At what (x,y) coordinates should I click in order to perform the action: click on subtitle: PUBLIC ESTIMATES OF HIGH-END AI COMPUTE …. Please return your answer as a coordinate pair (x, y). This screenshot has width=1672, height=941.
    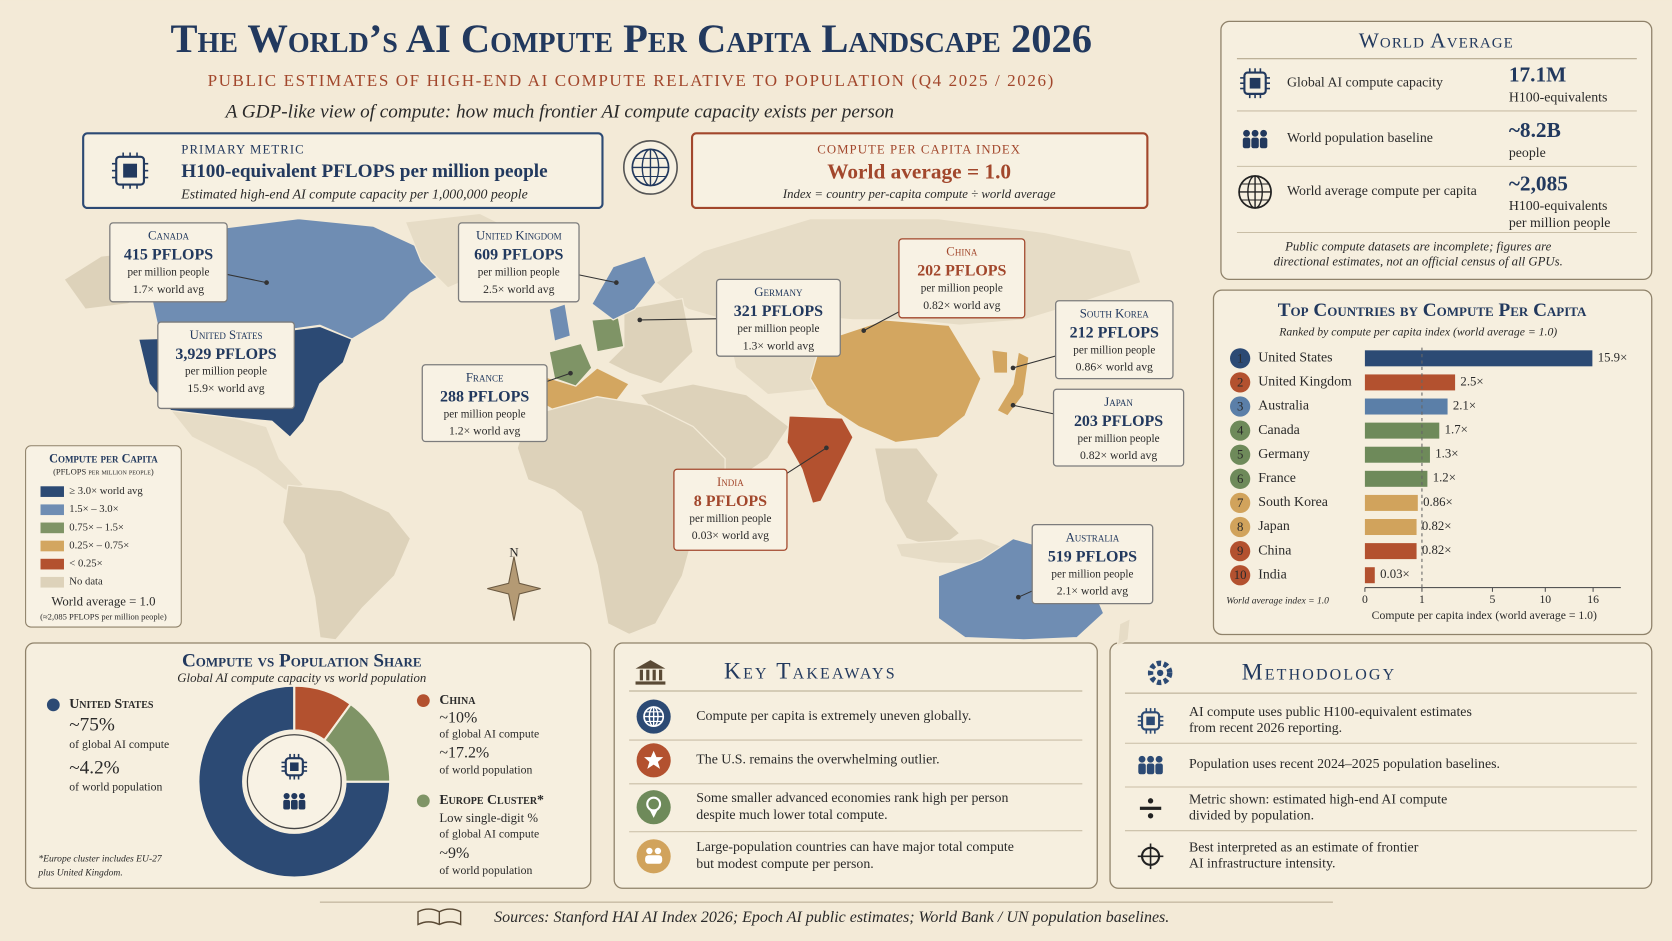
    Looking at the image, I should click on (631, 80).